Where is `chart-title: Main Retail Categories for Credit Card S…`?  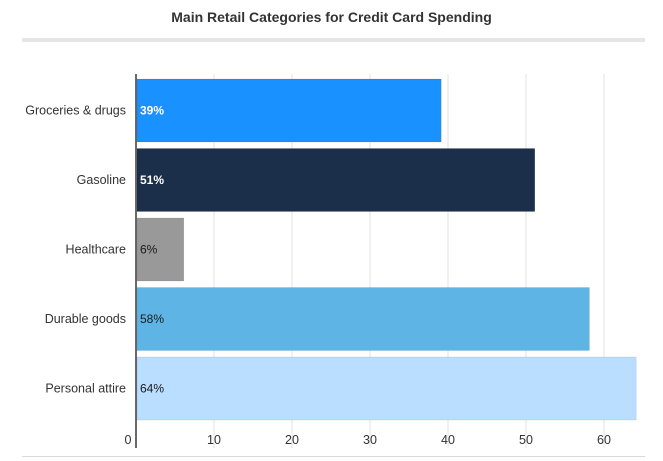
chart-title: Main Retail Categories for Credit Card S… is located at coordinates (331, 17).